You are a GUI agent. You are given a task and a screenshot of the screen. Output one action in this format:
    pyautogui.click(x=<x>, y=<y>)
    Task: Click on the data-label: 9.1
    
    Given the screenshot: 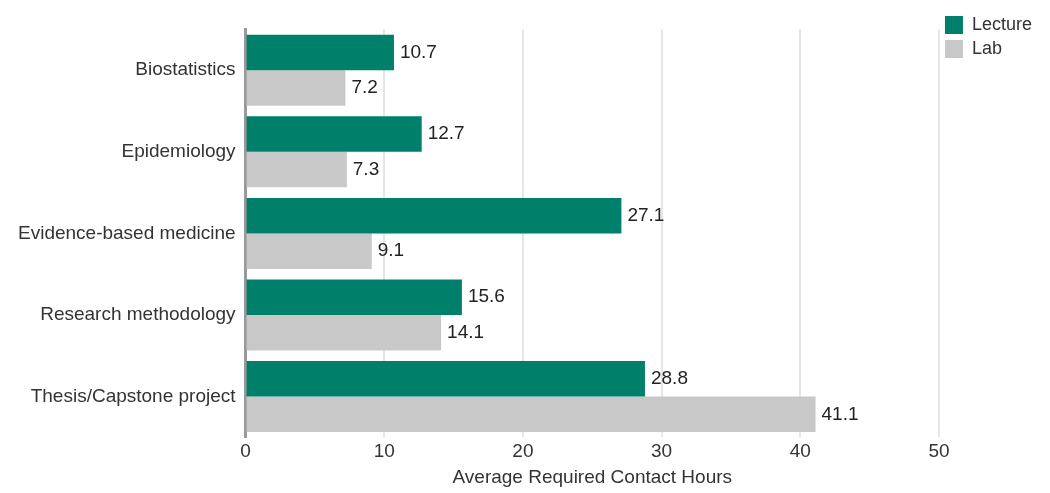 What is the action you would take?
    pyautogui.click(x=391, y=250)
    